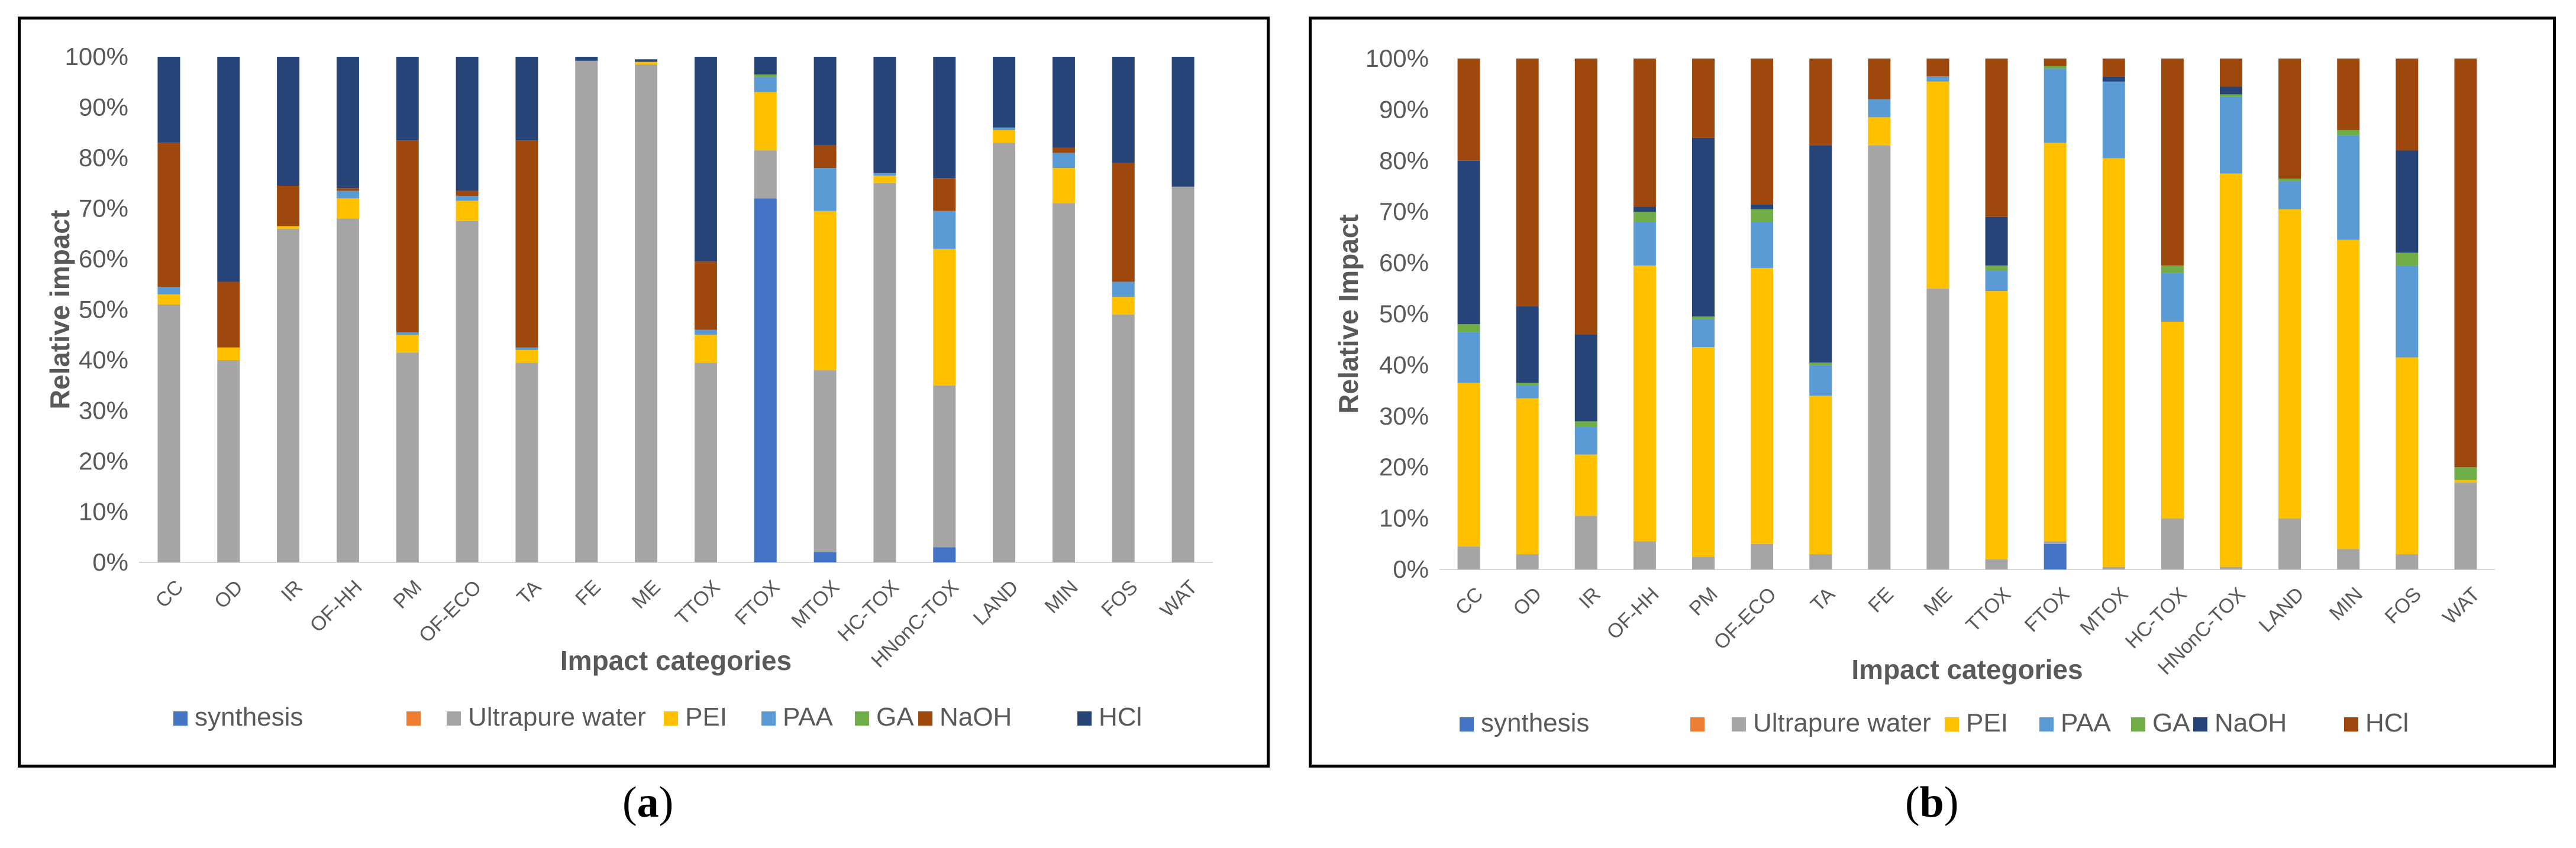 The image size is (2576, 848). I want to click on bar-segment-ta-naoh, so click(1820, 254).